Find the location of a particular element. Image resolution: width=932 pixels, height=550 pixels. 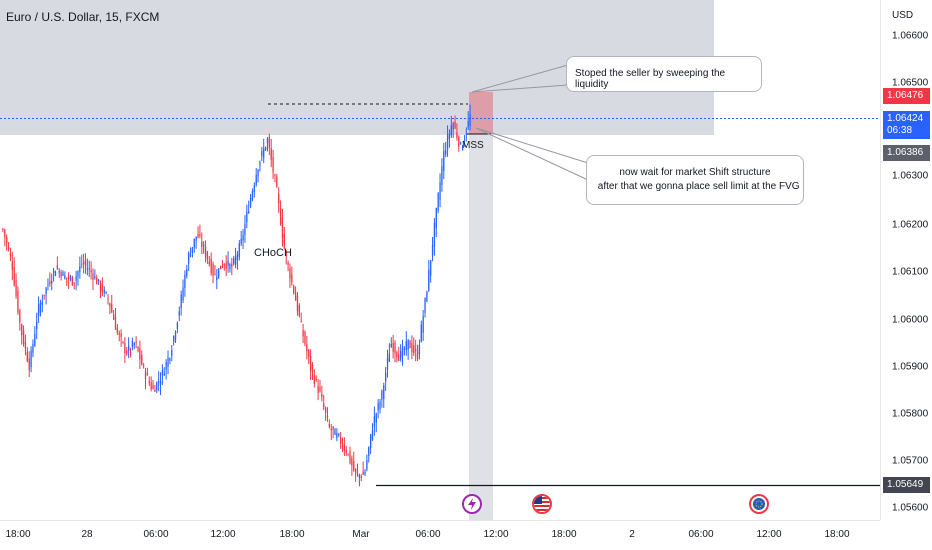

low-price-tag: 1.05649 is located at coordinates (906, 485).